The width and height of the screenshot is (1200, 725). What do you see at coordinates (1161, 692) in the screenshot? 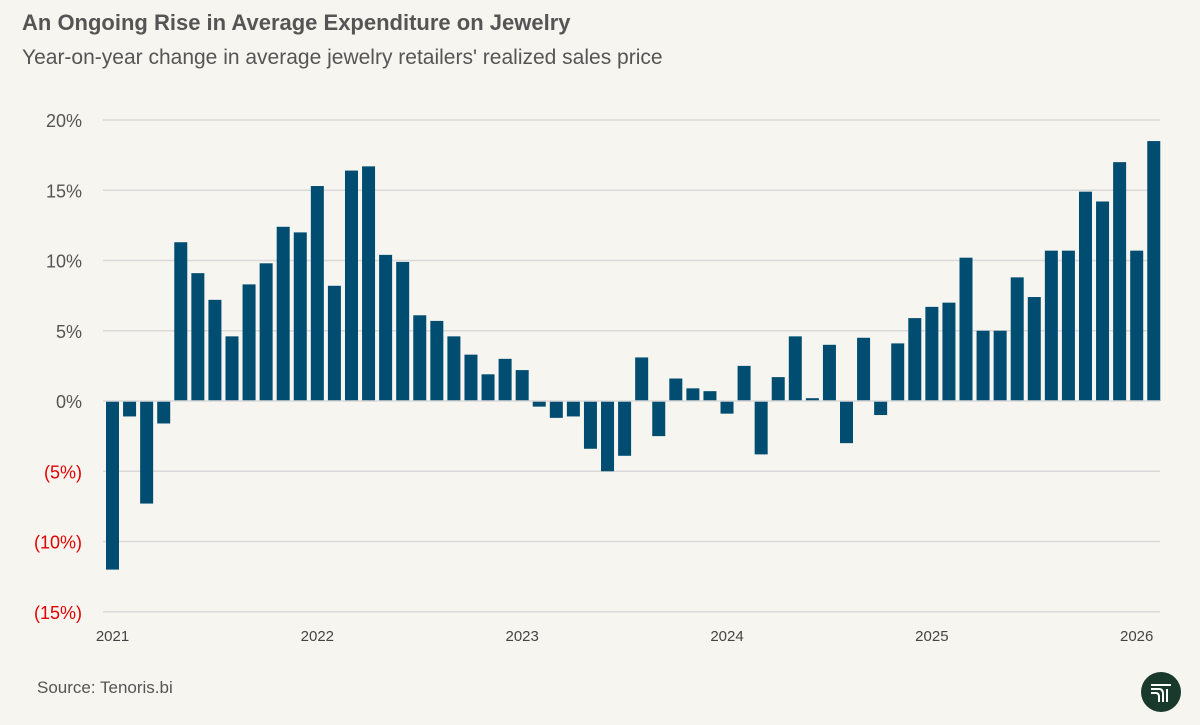
I see `tenoris-logo-icon` at bounding box center [1161, 692].